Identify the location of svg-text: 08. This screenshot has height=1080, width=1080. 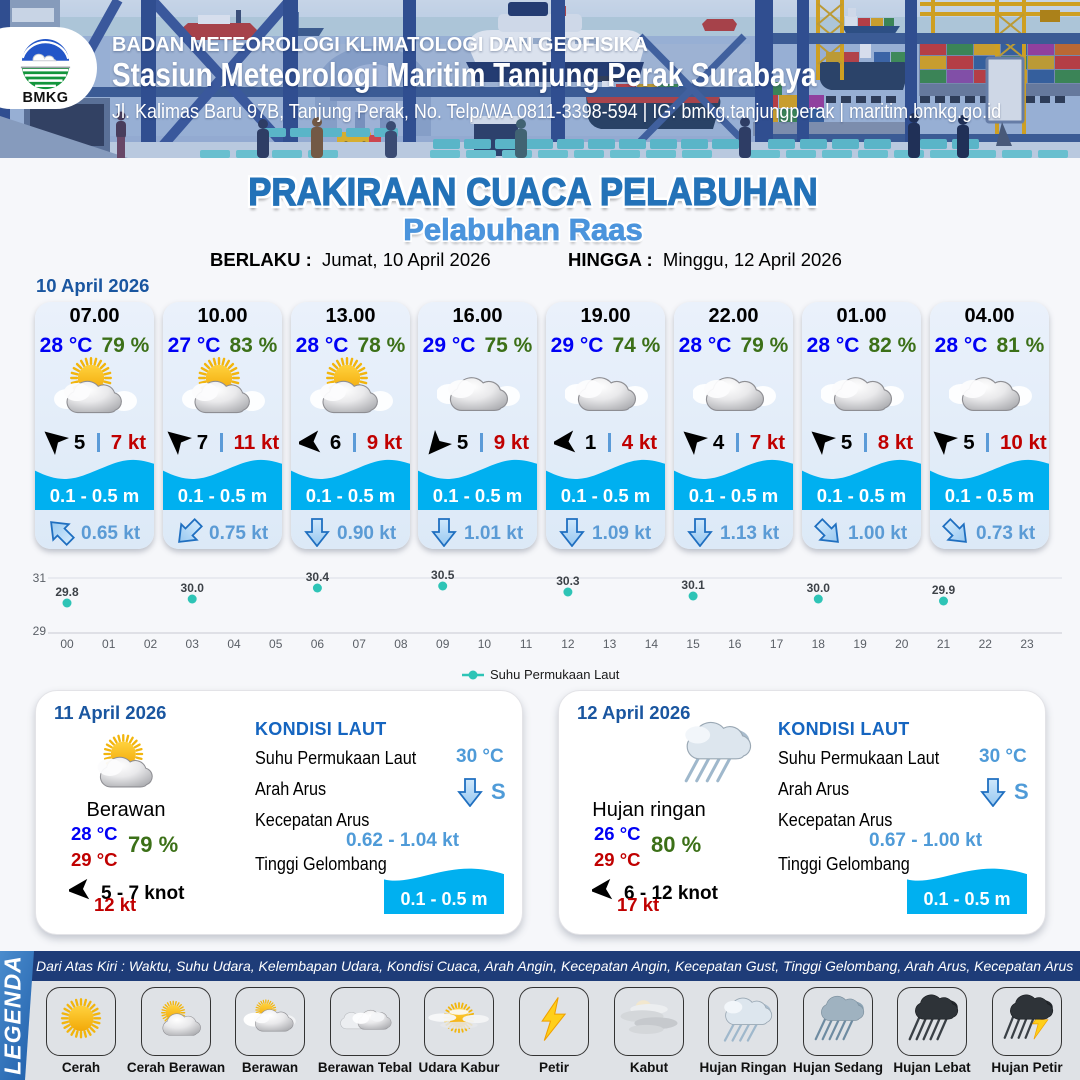
(401, 644).